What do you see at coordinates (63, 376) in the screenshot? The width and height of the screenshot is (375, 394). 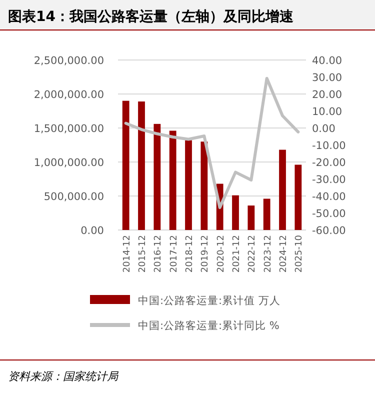 I see `text: 资料来源：国家统计局` at bounding box center [63, 376].